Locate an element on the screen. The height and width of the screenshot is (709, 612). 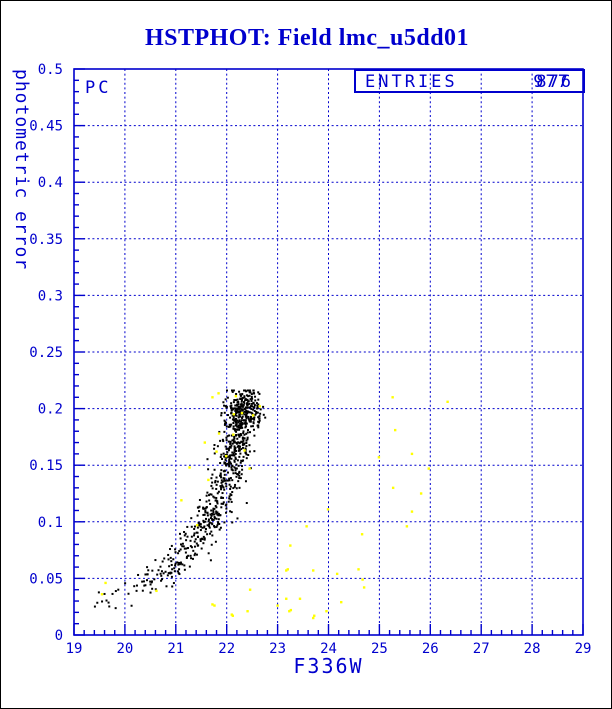
entries-stat-box: ENTRIES 876 977 is located at coordinates (469, 81).